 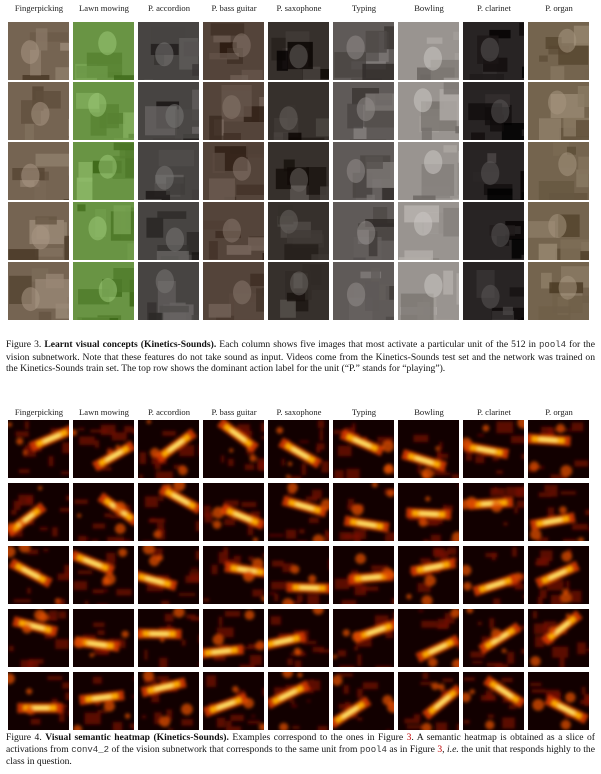 I want to click on figure-3-column-label-p-clarinet: P. clarinet, so click(x=494, y=8).